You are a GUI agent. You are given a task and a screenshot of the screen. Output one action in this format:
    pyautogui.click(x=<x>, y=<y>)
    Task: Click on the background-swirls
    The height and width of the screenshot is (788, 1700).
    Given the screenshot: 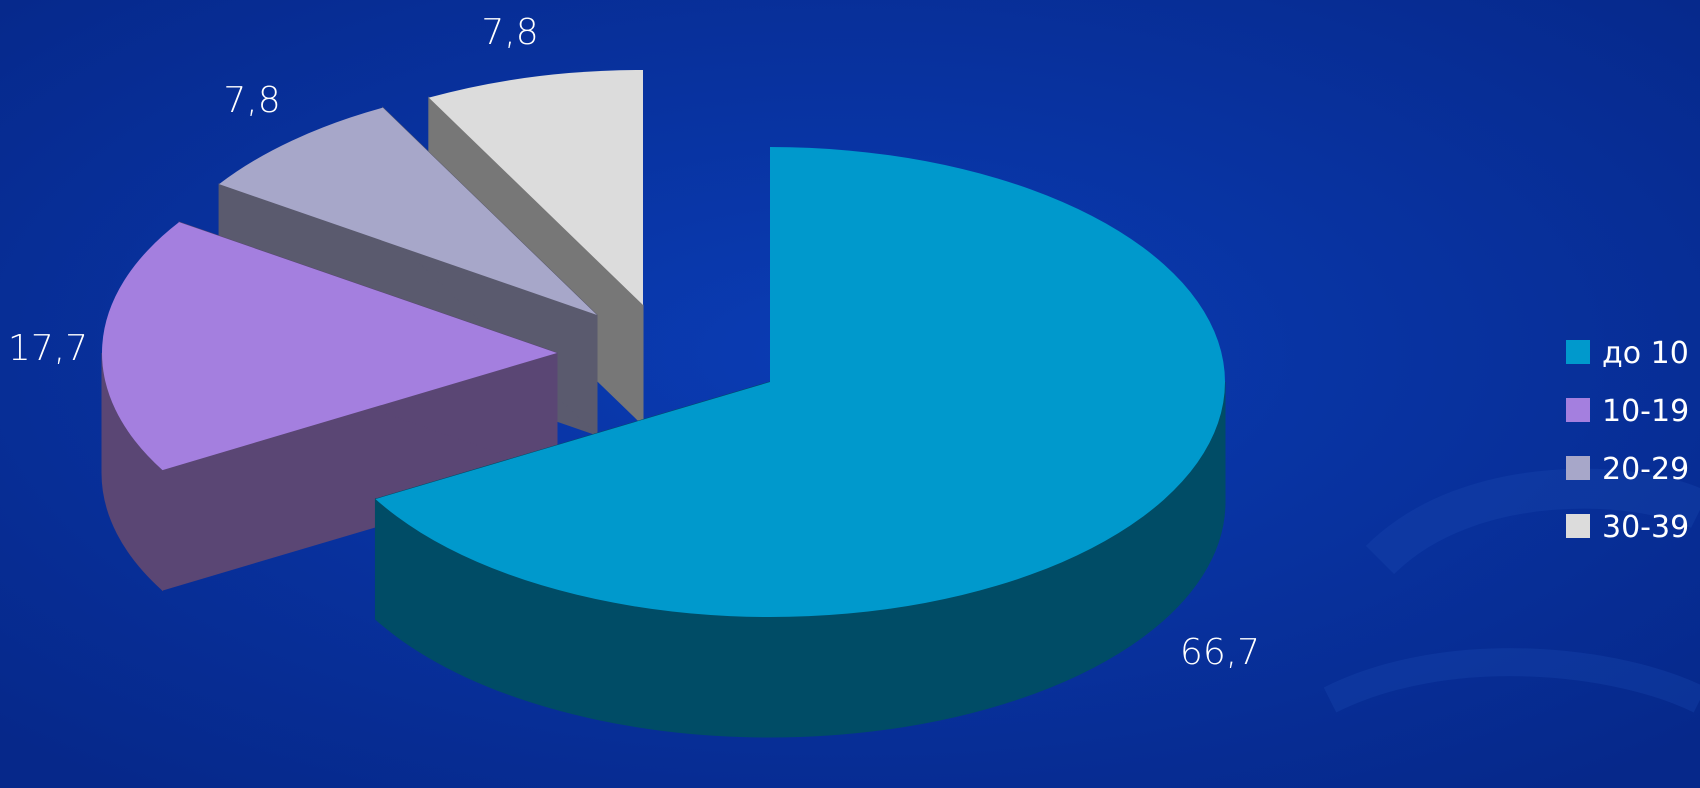 What is the action you would take?
    pyautogui.click(x=1511, y=590)
    